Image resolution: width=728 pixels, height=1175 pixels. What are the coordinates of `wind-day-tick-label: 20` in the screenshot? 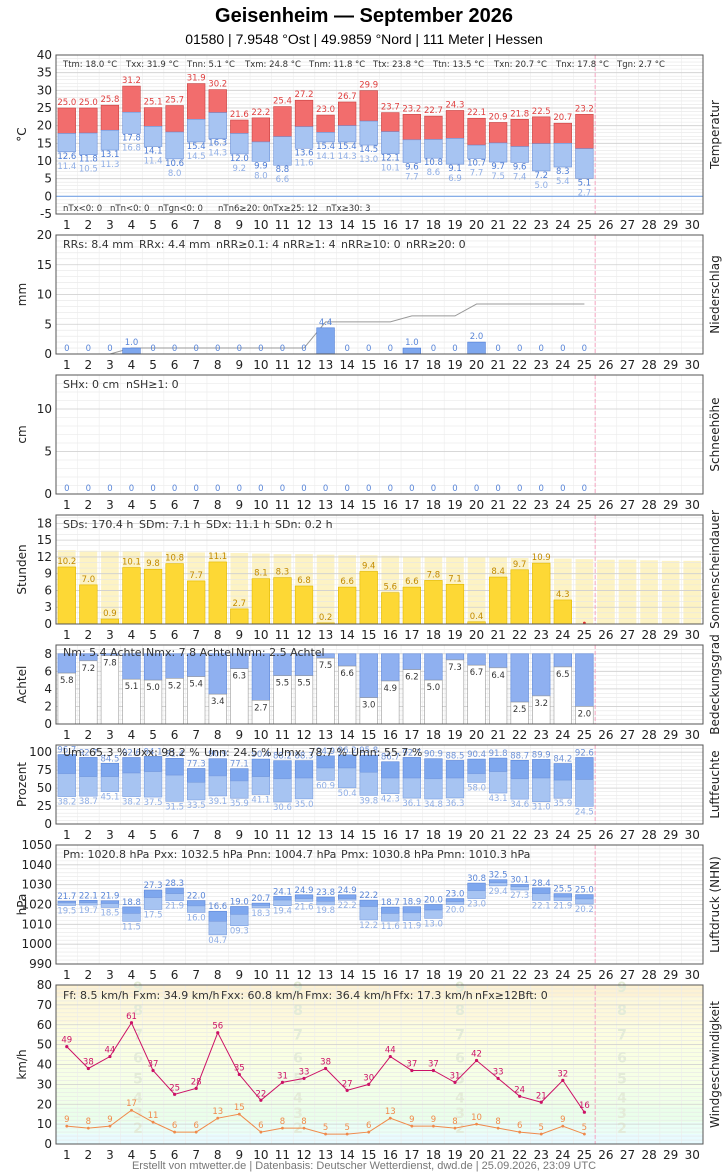 It's located at (476, 1155).